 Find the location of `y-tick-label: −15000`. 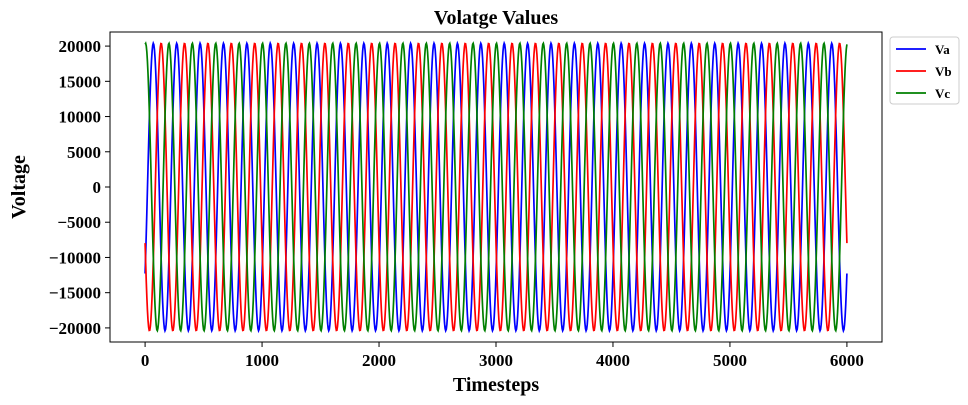

y-tick-label: −15000 is located at coordinates (75, 293).